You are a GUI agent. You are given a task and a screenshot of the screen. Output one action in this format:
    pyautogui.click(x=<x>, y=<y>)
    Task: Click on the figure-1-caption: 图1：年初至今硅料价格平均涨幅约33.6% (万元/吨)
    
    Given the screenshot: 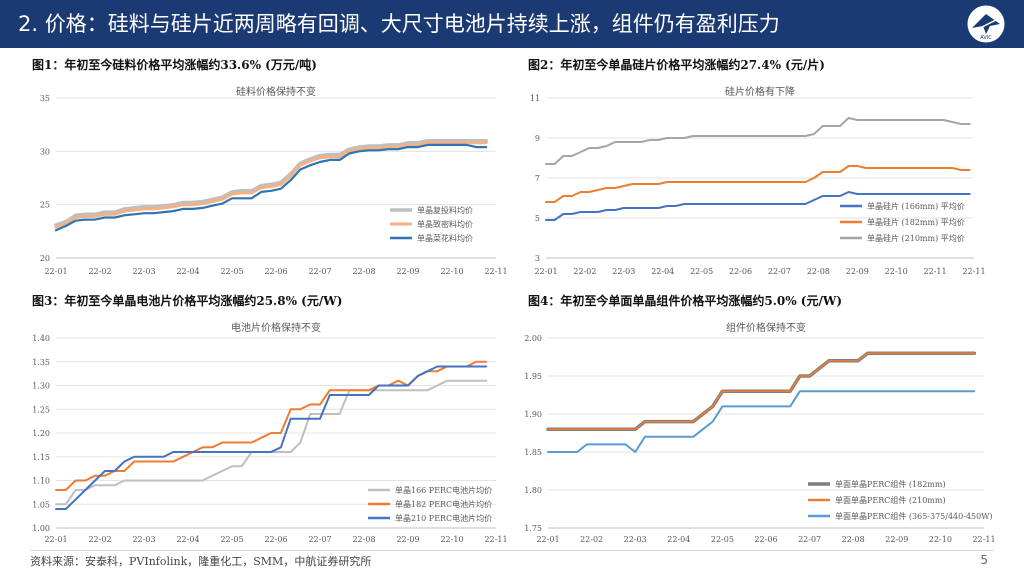 What is the action you would take?
    pyautogui.click(x=174, y=65)
    